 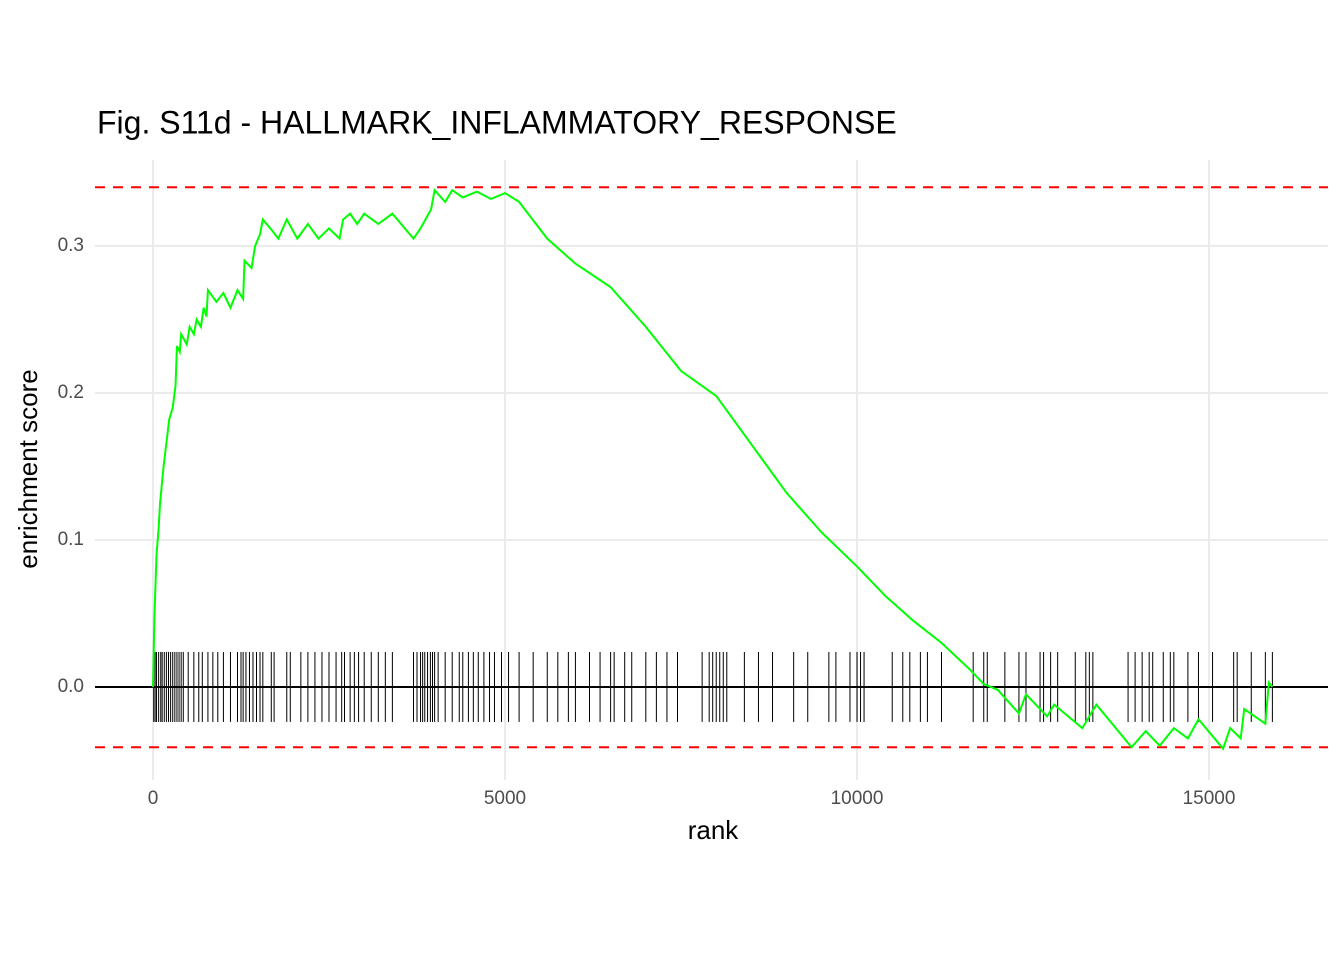 What do you see at coordinates (857, 798) in the screenshot?
I see `x-tick-label: 10000` at bounding box center [857, 798].